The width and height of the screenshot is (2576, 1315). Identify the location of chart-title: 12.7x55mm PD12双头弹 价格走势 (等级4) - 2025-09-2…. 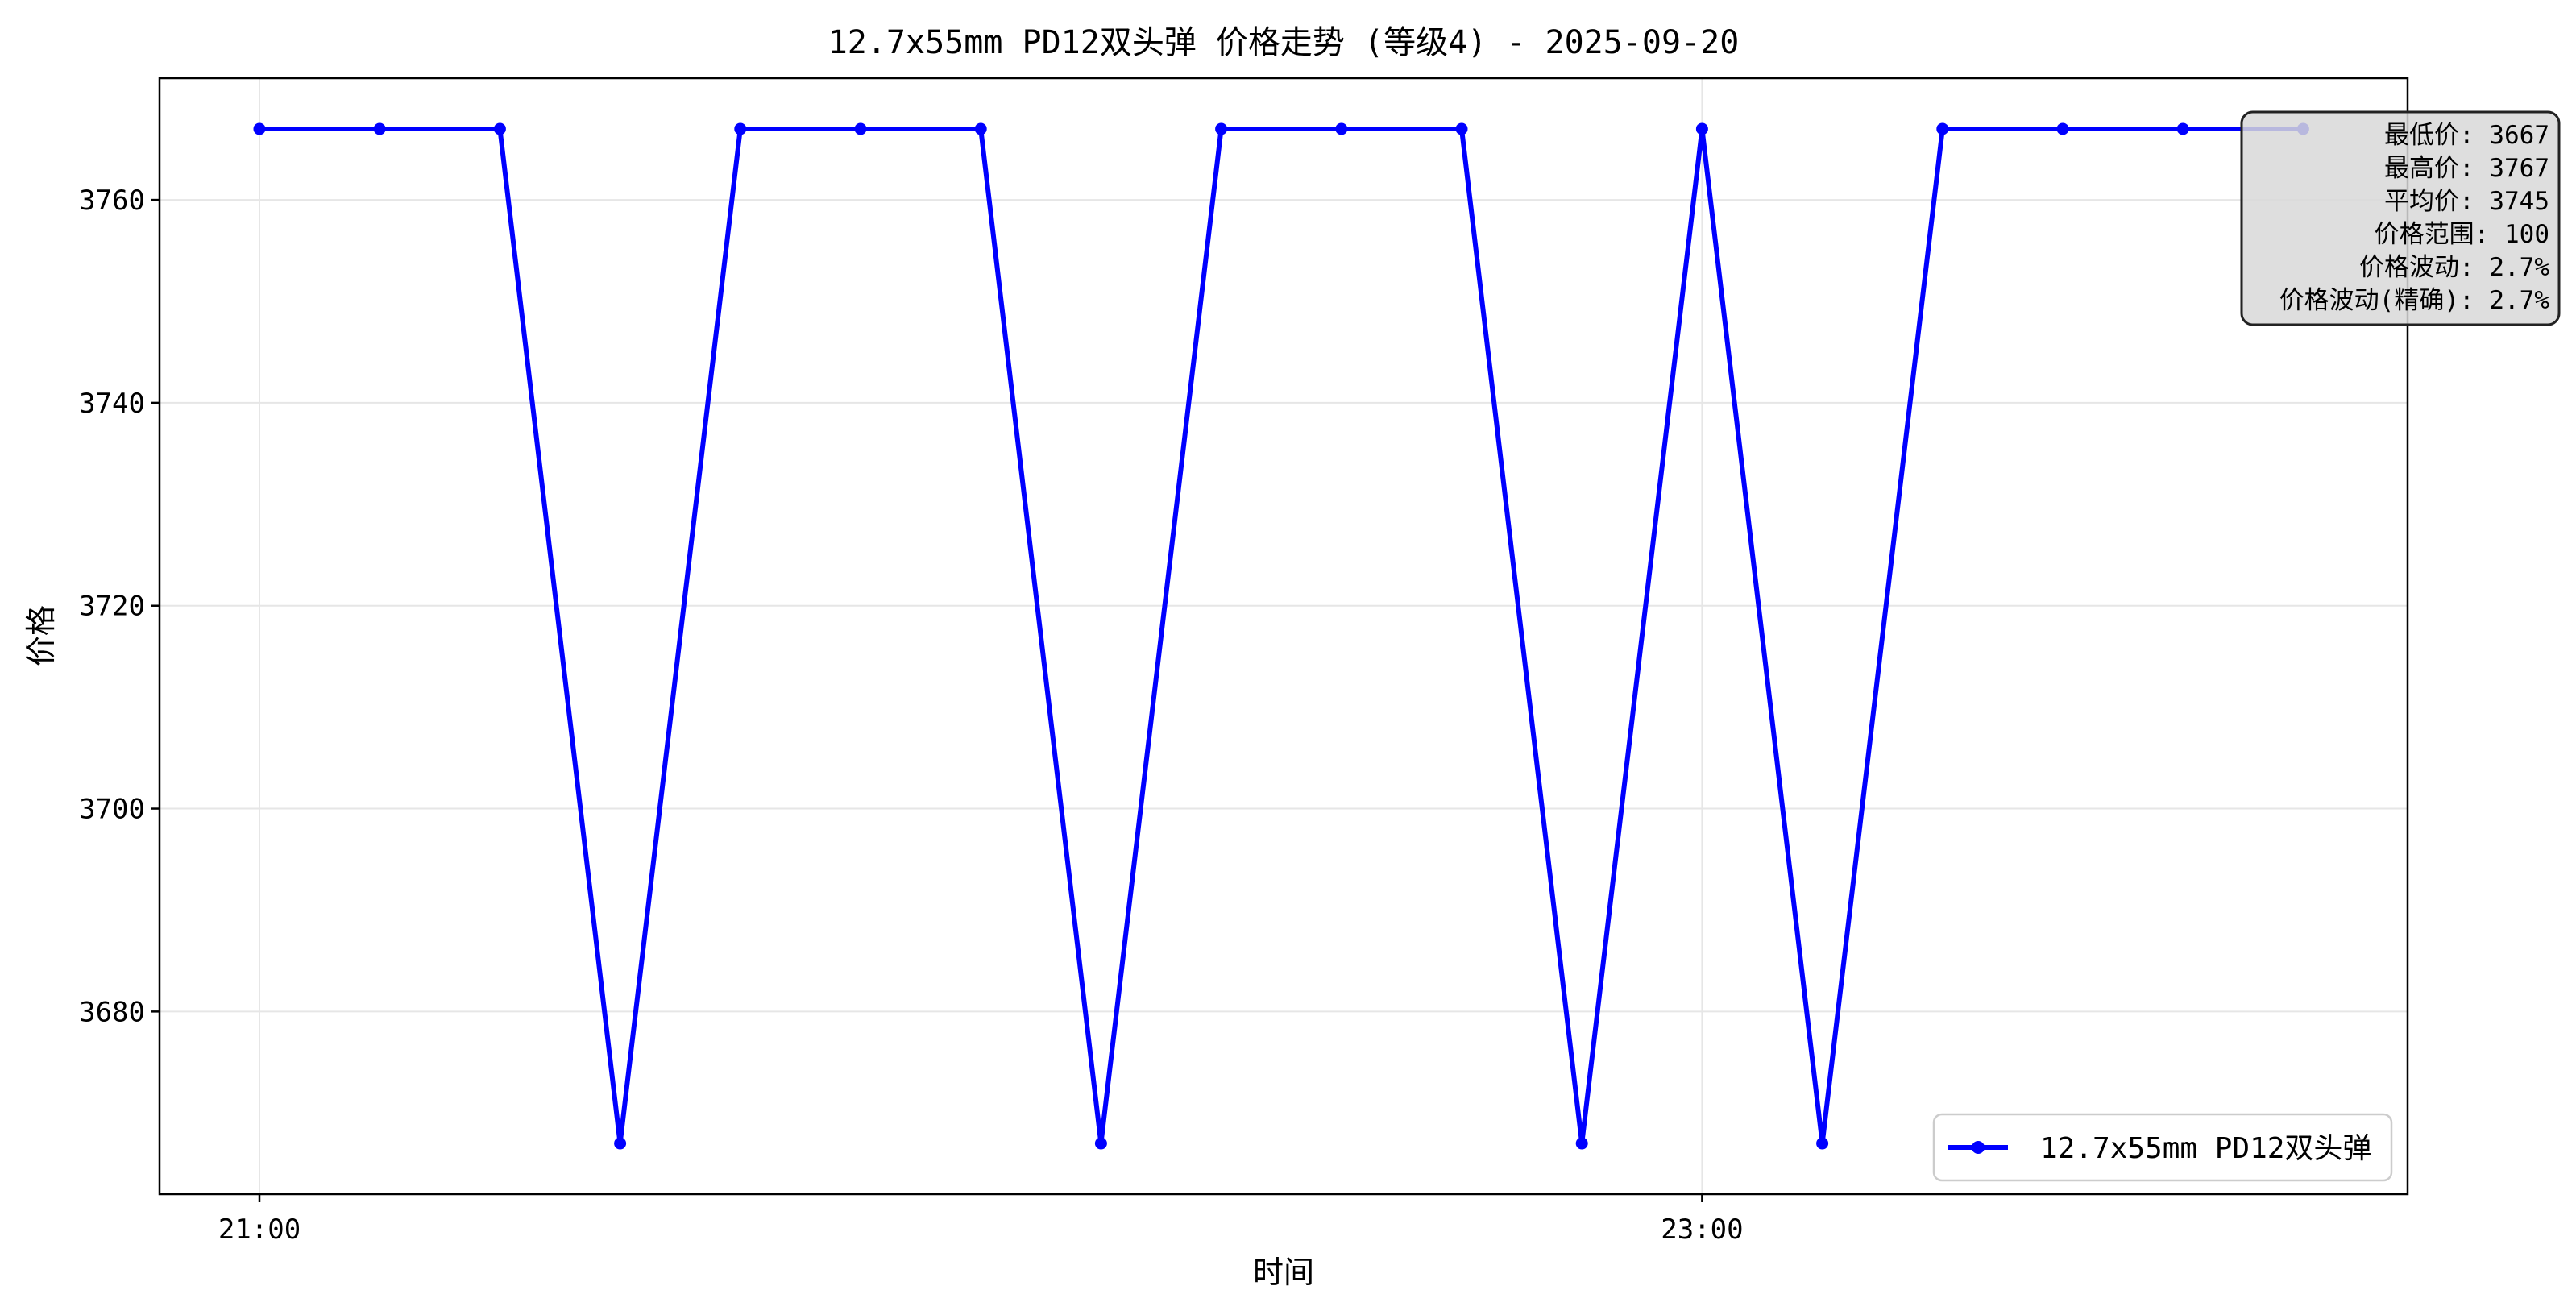
(1284, 42).